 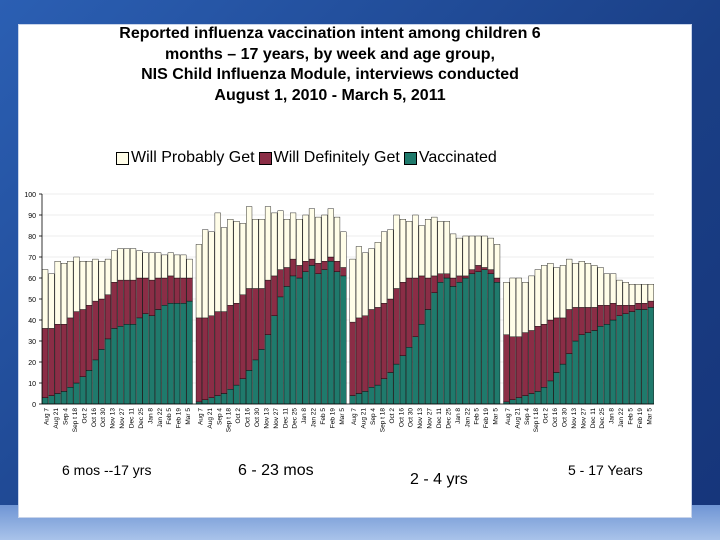 What do you see at coordinates (390, 264) in the screenshot?
I see `bar-probably-g2-w6` at bounding box center [390, 264].